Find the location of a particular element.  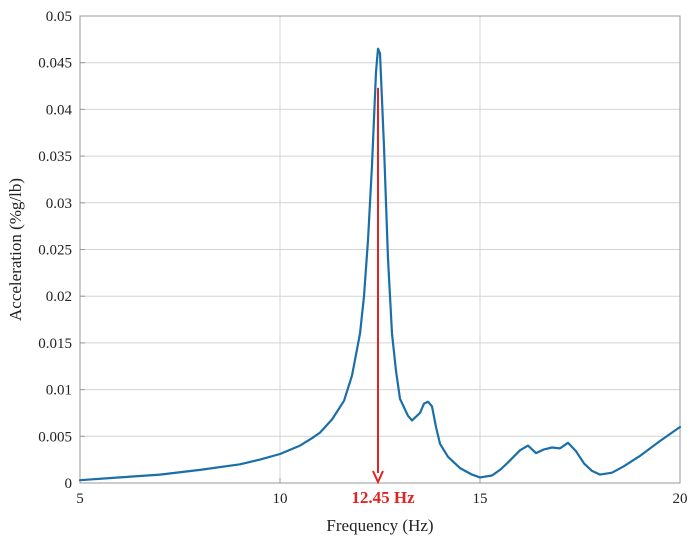

y-tick-label: 0.01 is located at coordinates (59, 391).